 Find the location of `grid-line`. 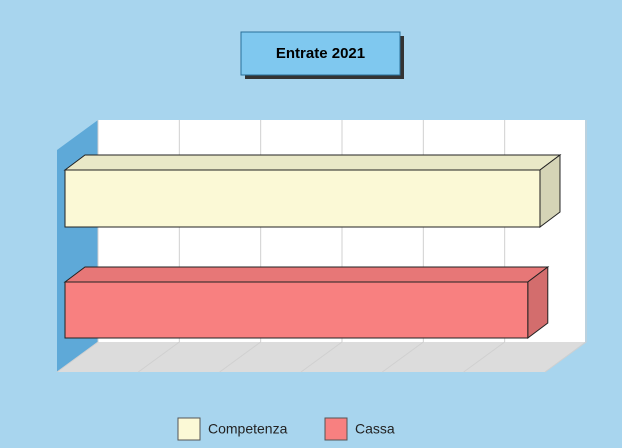

grid-line is located at coordinates (565, 246).